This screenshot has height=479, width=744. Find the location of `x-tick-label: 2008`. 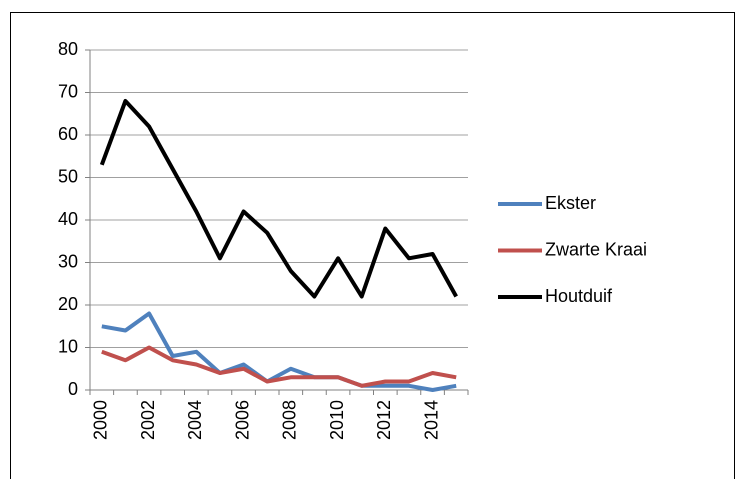

x-tick-label: 2008 is located at coordinates (290, 420).